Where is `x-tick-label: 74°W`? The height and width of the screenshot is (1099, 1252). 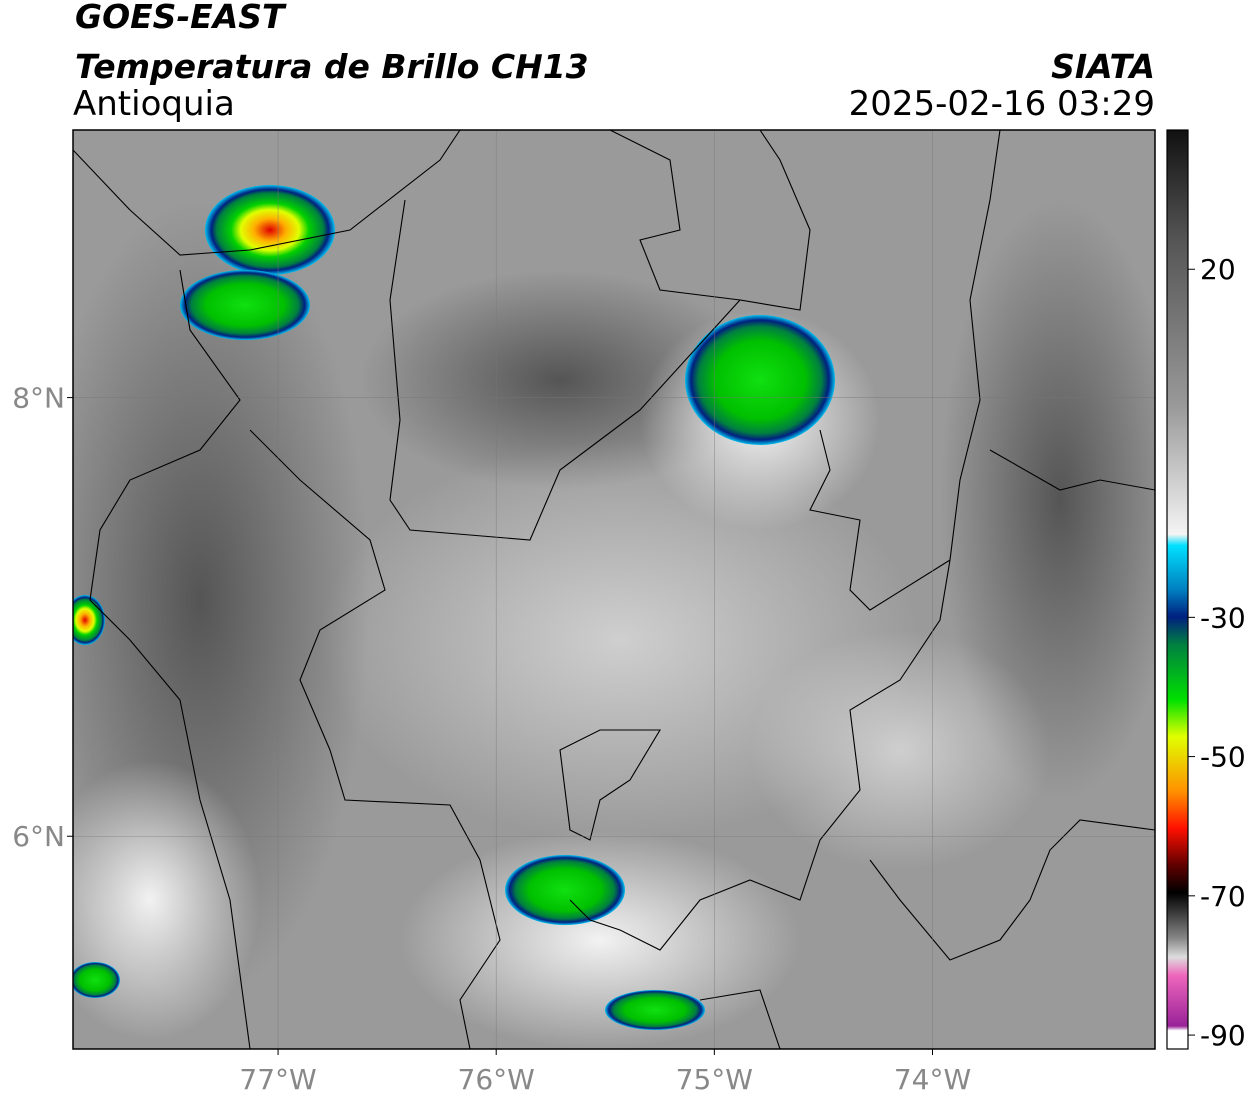
x-tick-label: 74°W is located at coordinates (932, 1079).